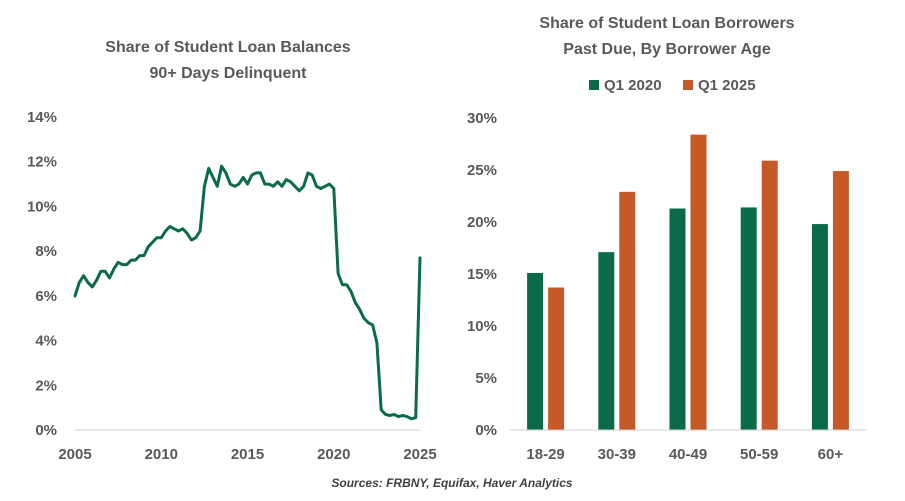 Image resolution: width=905 pixels, height=501 pixels. I want to click on line-chart-x-ticks: 2005 2010 2015 2020 2025, so click(247, 454).